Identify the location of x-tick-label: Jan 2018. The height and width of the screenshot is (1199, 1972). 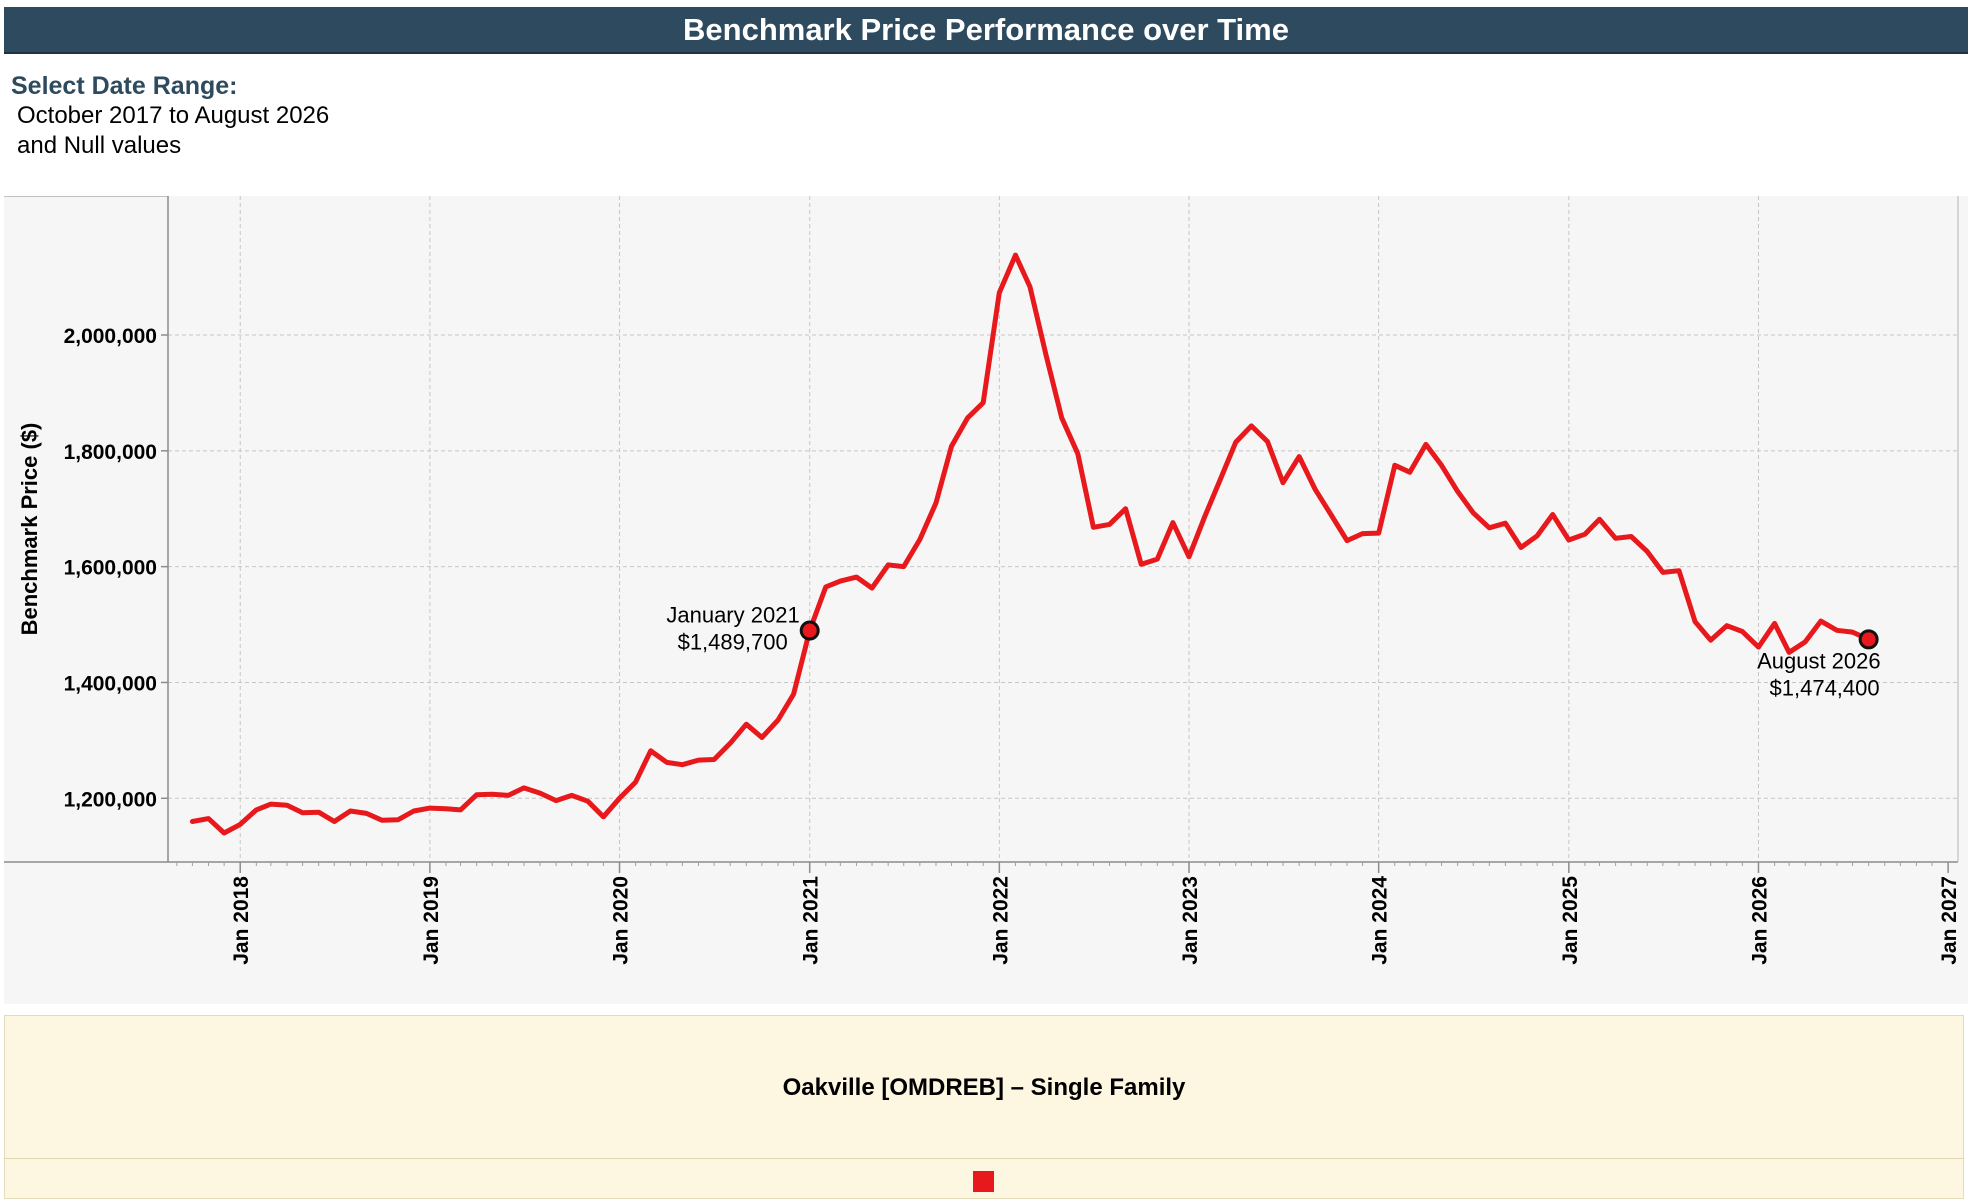
(241, 920).